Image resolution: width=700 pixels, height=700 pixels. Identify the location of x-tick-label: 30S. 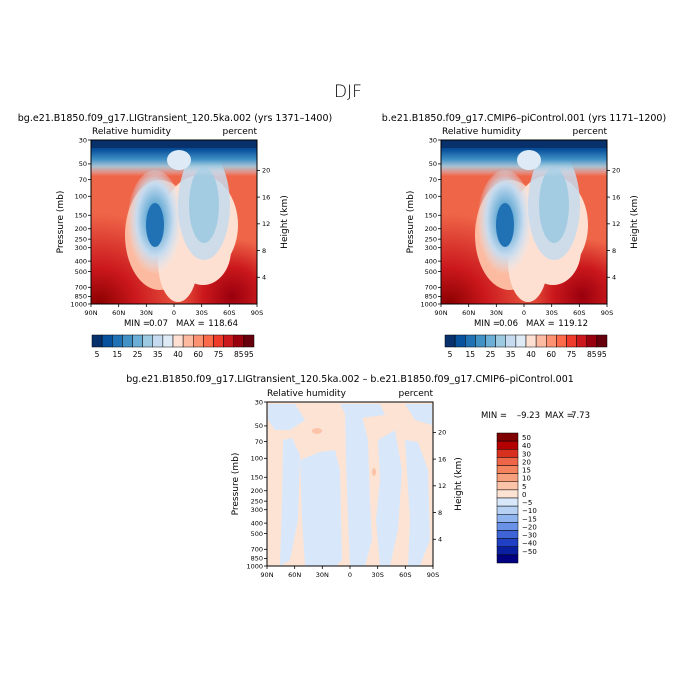
(377, 575).